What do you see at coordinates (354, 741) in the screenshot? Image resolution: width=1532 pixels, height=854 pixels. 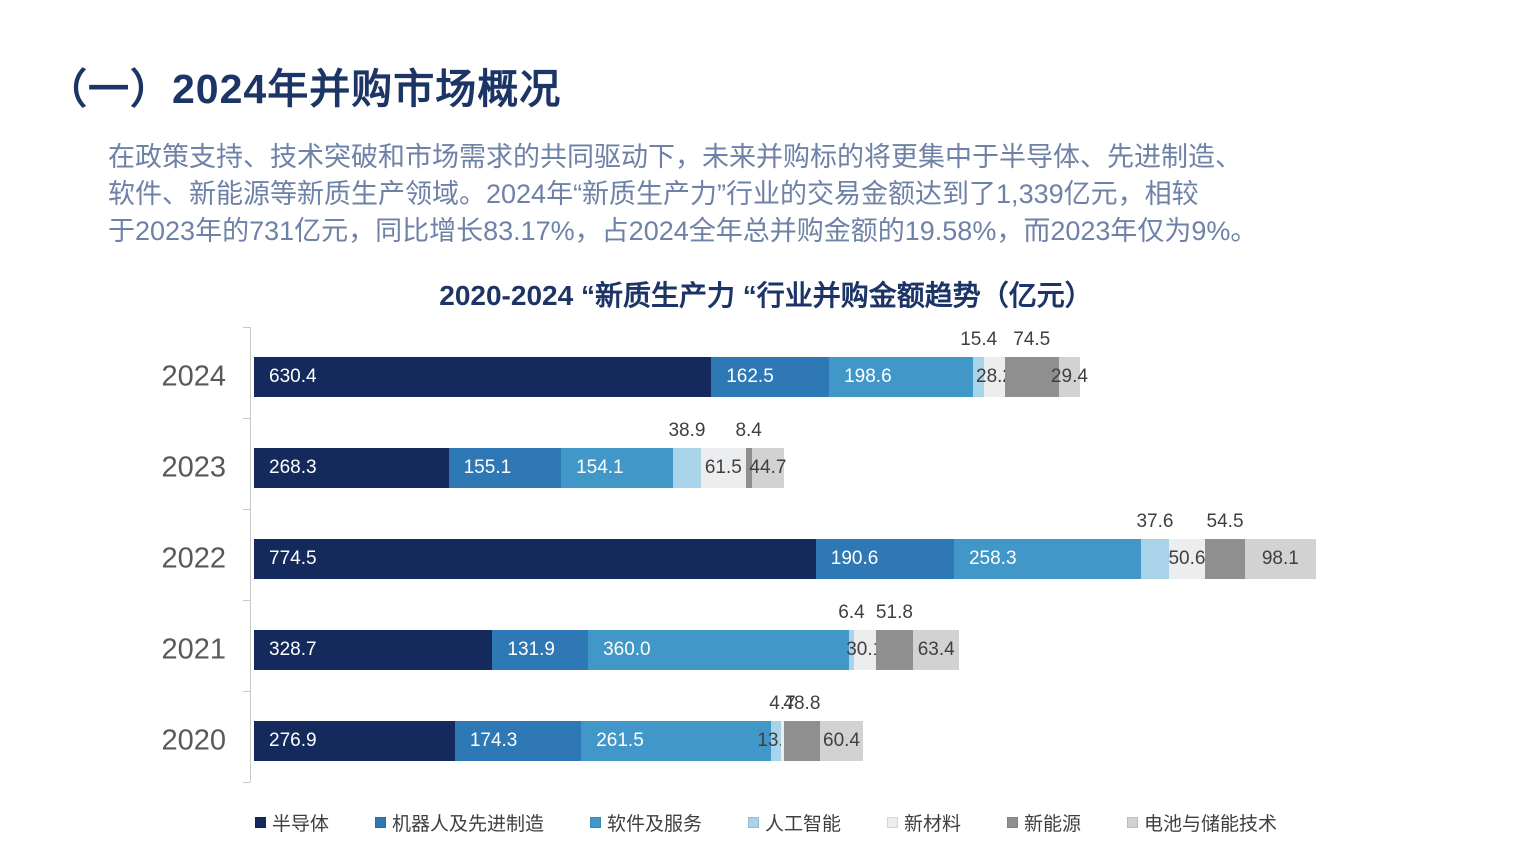 I see `bar-segment: 276.9` at bounding box center [354, 741].